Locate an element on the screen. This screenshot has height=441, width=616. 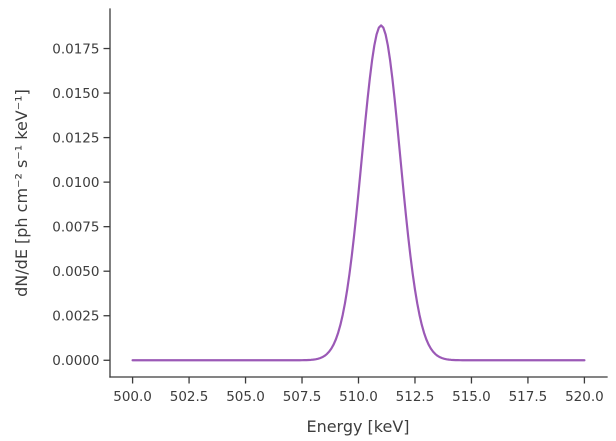
x-tick-label: 500.0 is located at coordinates (132, 397).